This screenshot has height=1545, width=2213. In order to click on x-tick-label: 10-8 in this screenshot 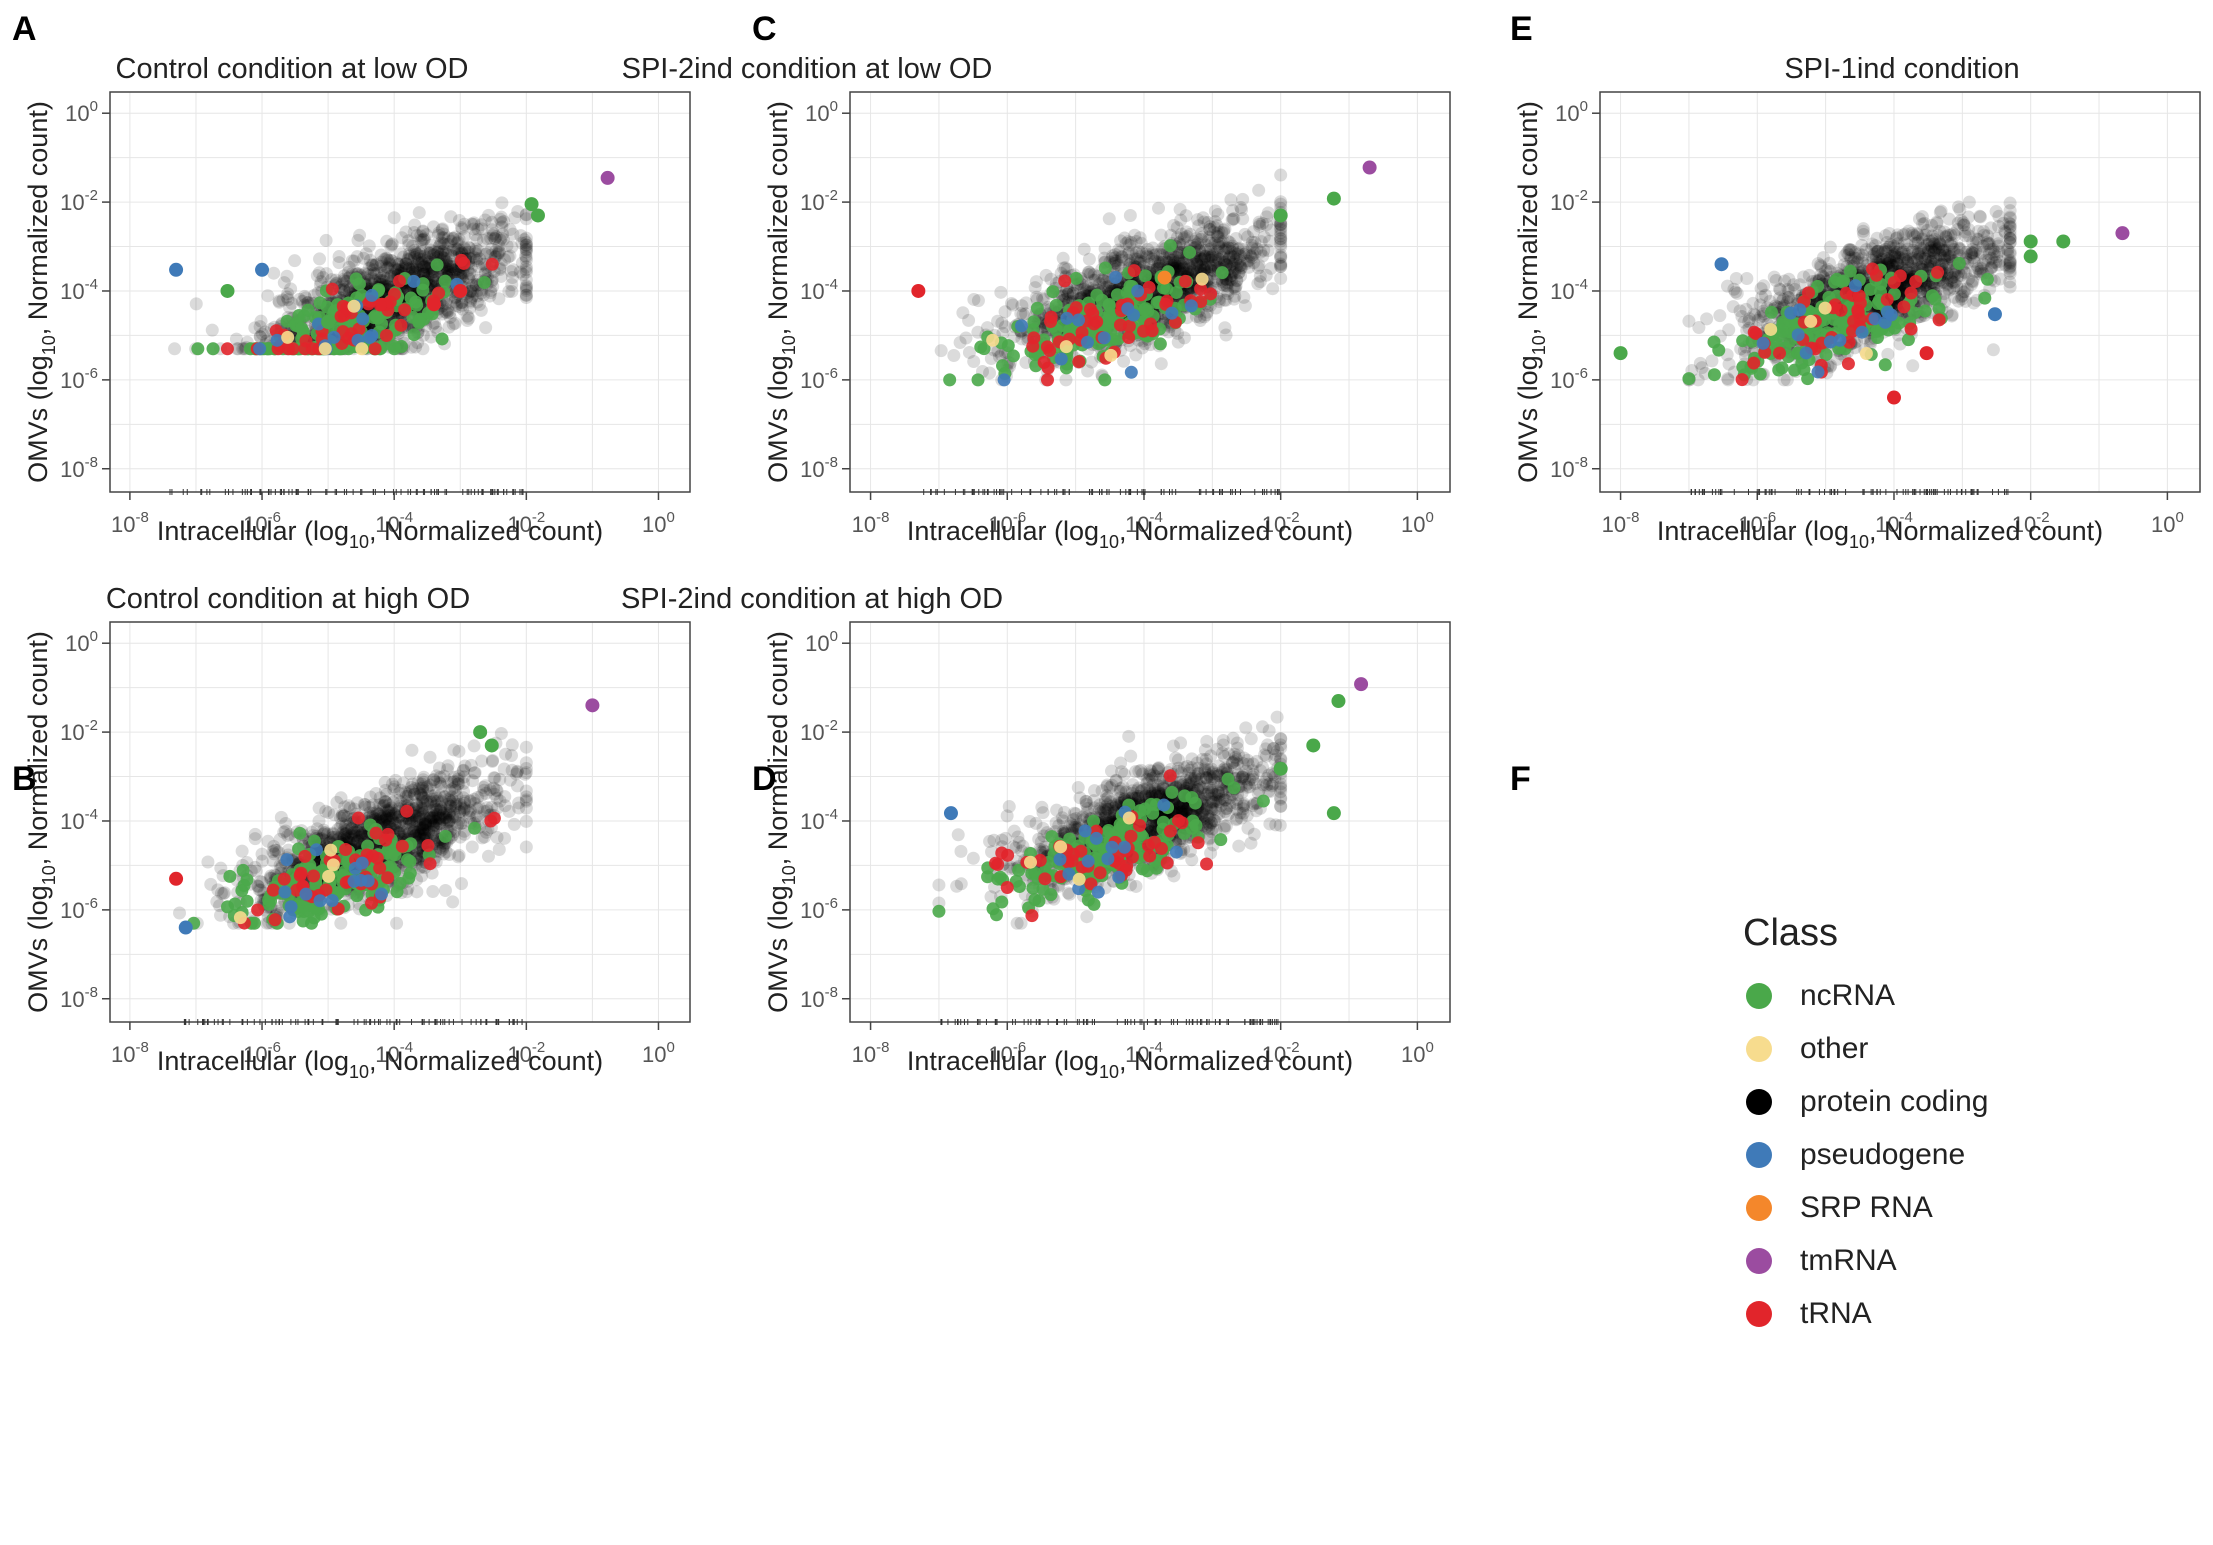, I will do `click(130, 1053)`.